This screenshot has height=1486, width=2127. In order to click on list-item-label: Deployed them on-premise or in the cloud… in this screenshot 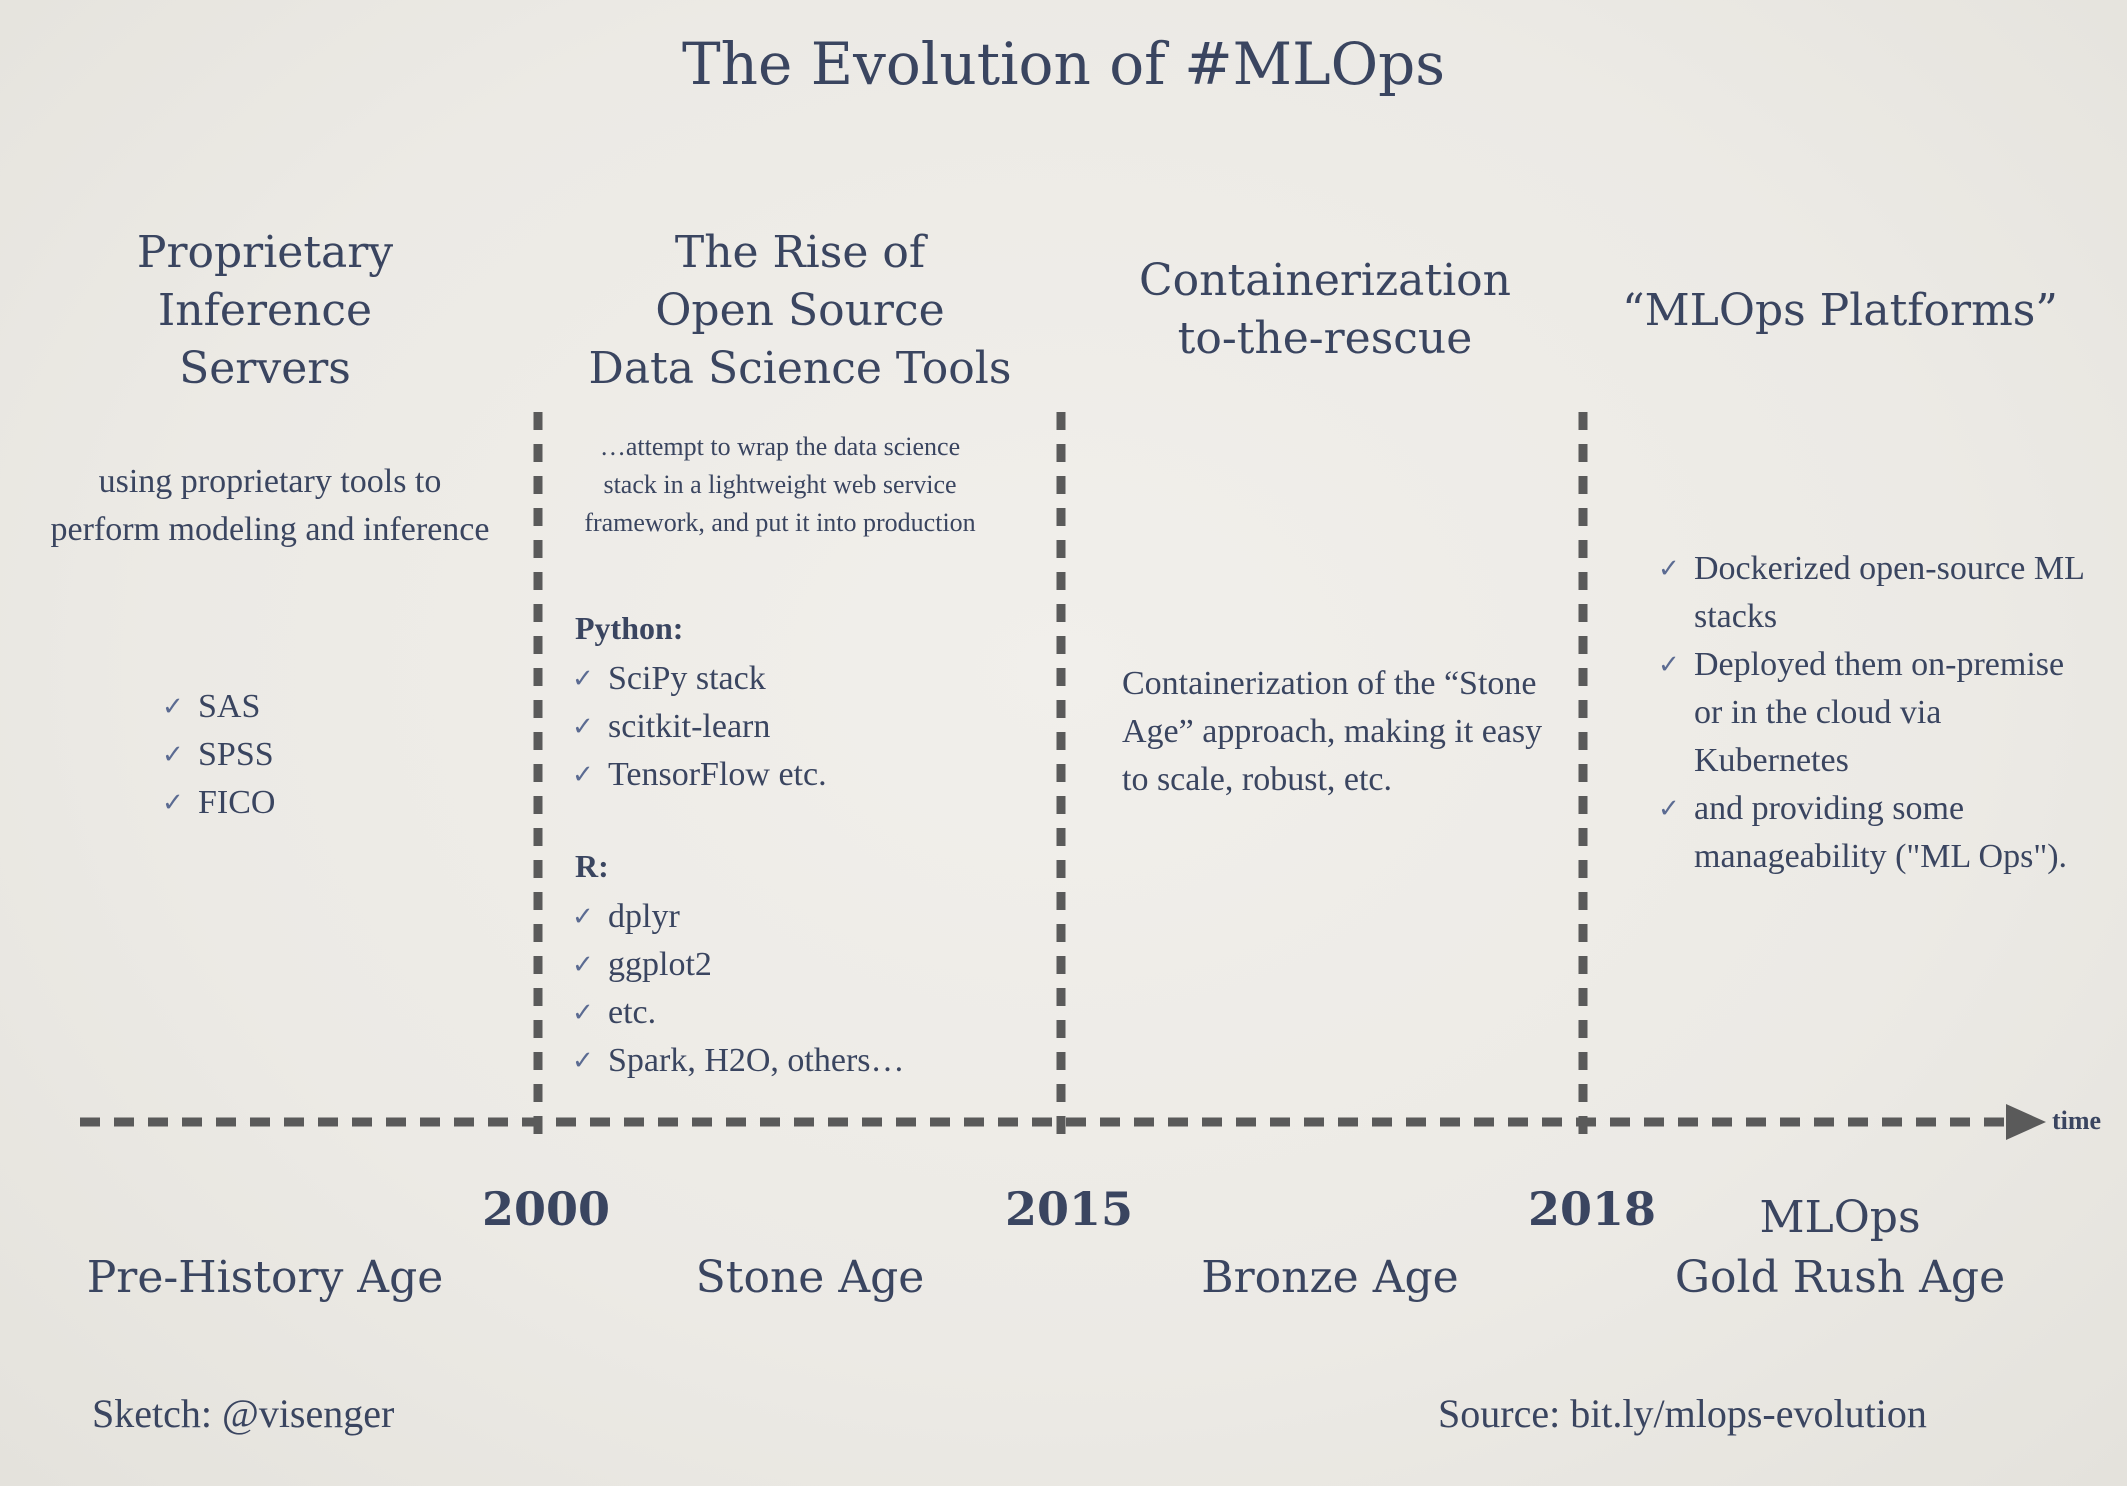, I will do `click(1879, 712)`.